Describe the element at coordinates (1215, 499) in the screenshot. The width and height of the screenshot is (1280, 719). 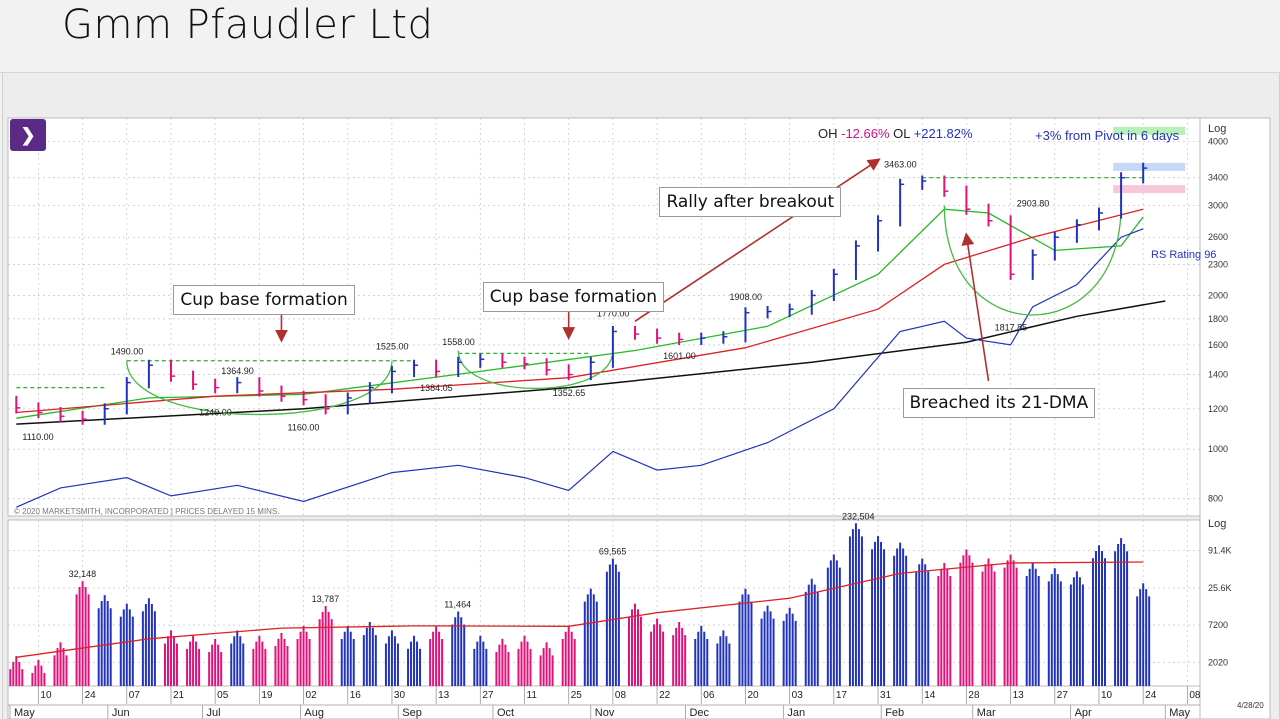
I see `price-tick-label: 800` at that location.